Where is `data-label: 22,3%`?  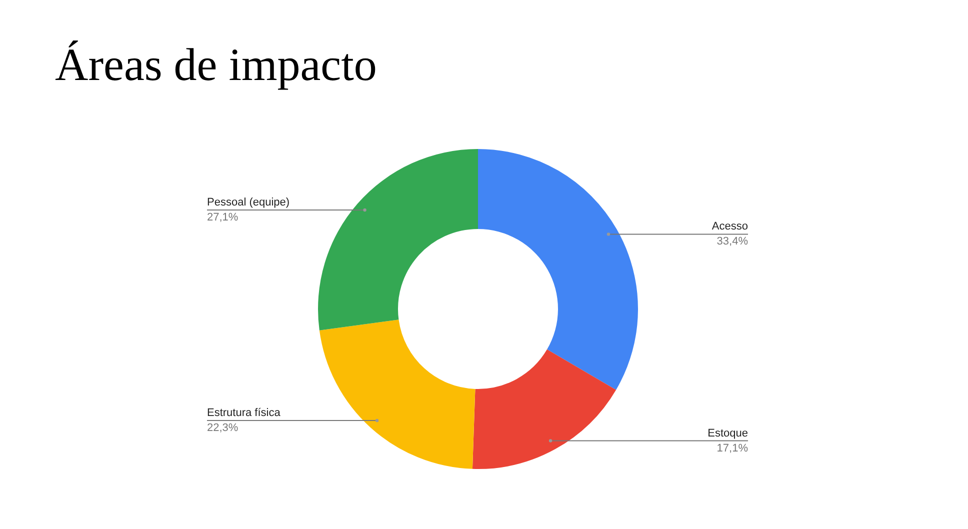 data-label: 22,3% is located at coordinates (222, 428).